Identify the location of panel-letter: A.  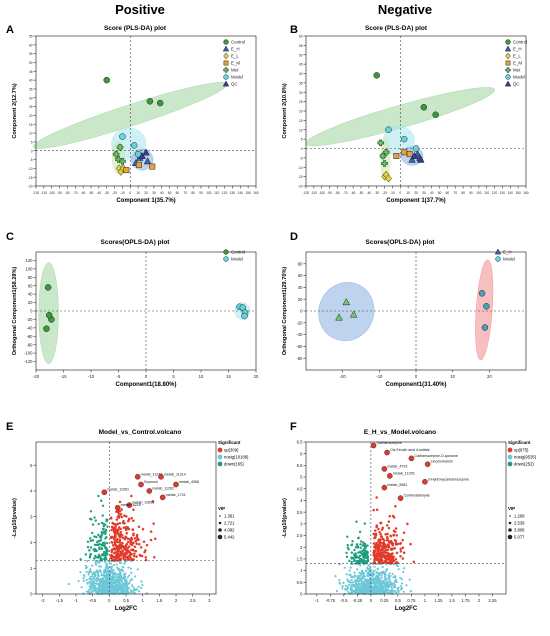
(10, 30).